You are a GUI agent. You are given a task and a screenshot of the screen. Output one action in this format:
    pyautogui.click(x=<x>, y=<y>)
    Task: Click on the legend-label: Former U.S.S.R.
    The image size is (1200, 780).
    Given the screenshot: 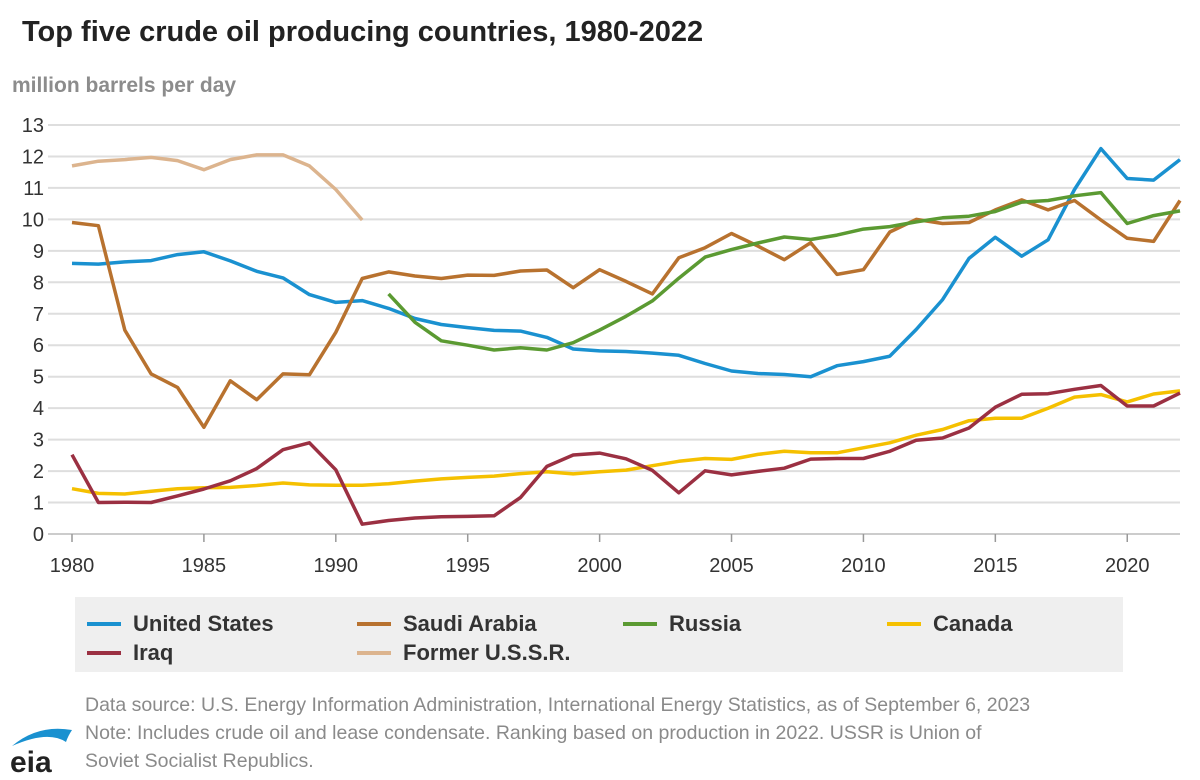 What is the action you would take?
    pyautogui.click(x=487, y=652)
    